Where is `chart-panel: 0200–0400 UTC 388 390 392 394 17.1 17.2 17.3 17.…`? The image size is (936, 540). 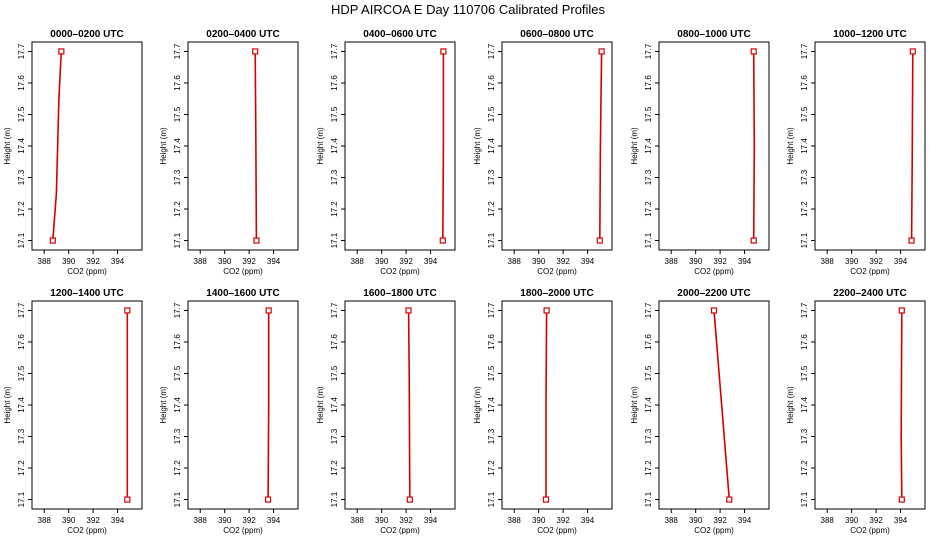
chart-panel: 0200–0400 UTC 388 390 392 394 17.1 17.2 17.3 17.… is located at coordinates (229, 152).